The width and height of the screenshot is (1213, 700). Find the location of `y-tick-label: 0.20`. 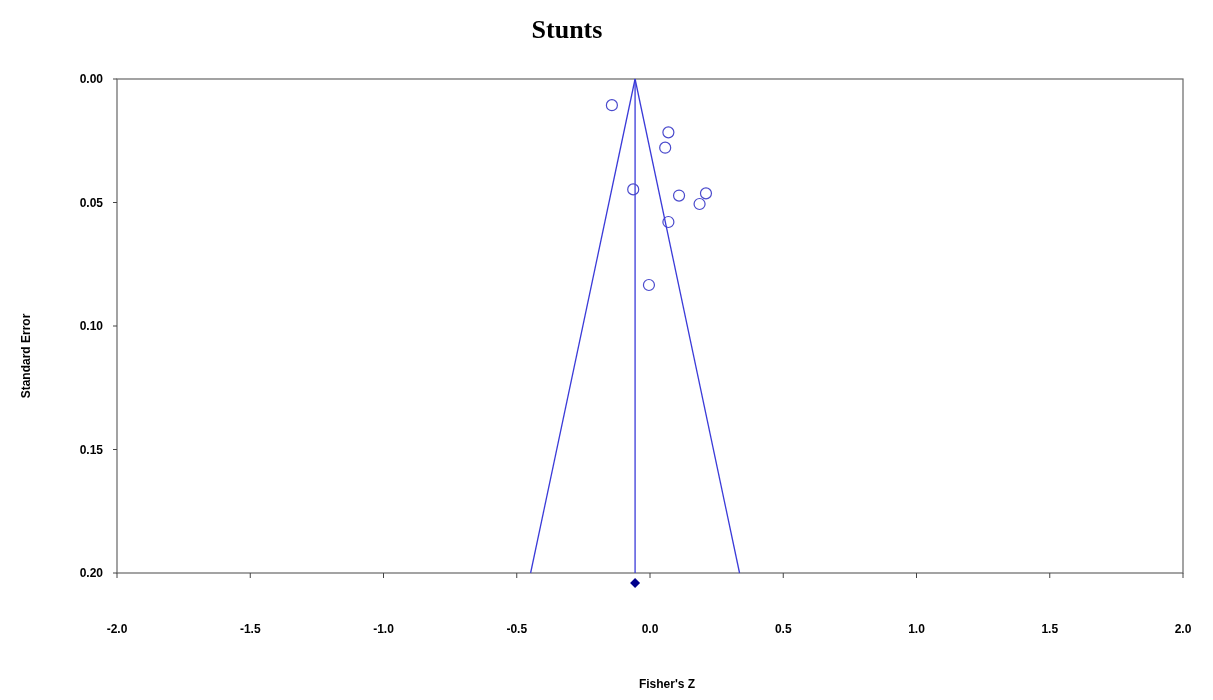

y-tick-label: 0.20 is located at coordinates (91, 573).